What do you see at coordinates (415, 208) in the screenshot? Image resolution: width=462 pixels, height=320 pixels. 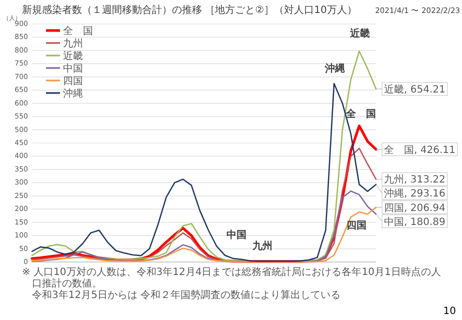 I see `data-label: 四国, 206.94` at bounding box center [415, 208].